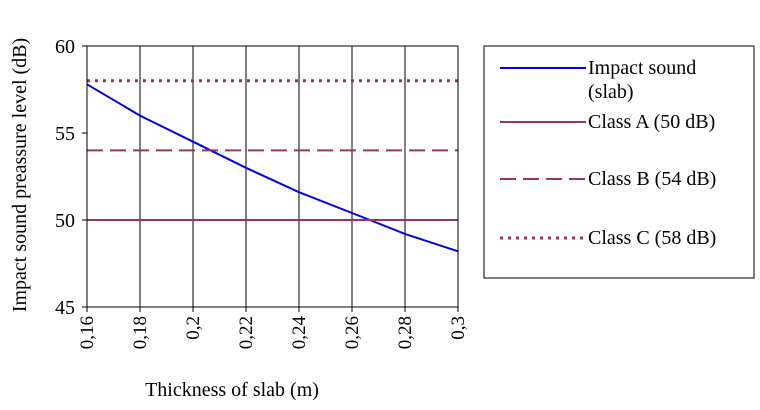  What do you see at coordinates (652, 179) in the screenshot?
I see `legend-label-3: Class B (54 dB)` at bounding box center [652, 179].